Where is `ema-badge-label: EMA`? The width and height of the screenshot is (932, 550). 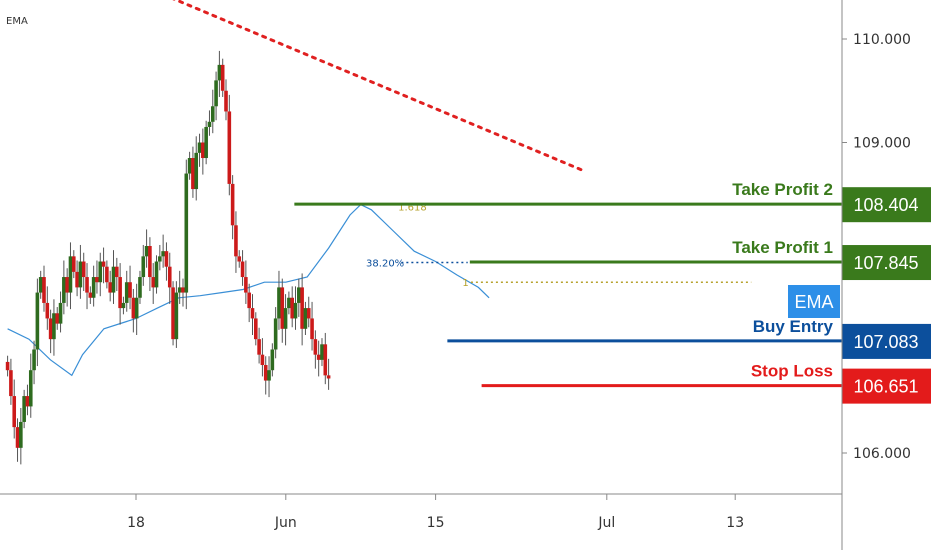
ema-badge-label: EMA is located at coordinates (813, 302).